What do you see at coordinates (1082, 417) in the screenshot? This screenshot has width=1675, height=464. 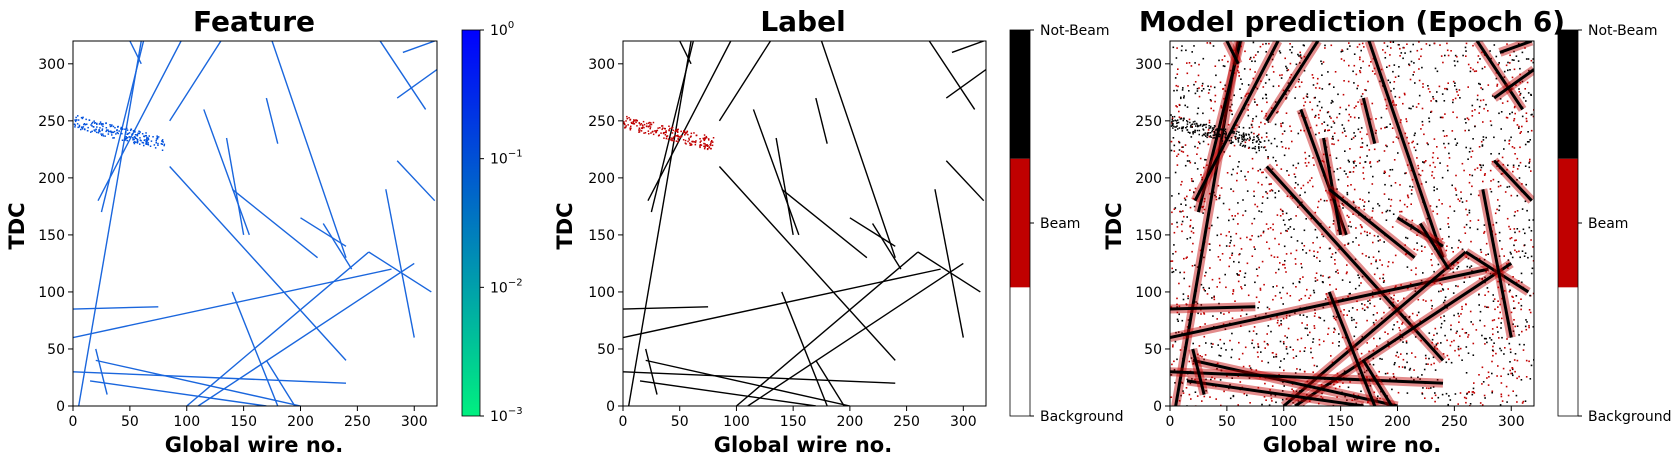 I see `colorbar-tick-label: Background` at bounding box center [1082, 417].